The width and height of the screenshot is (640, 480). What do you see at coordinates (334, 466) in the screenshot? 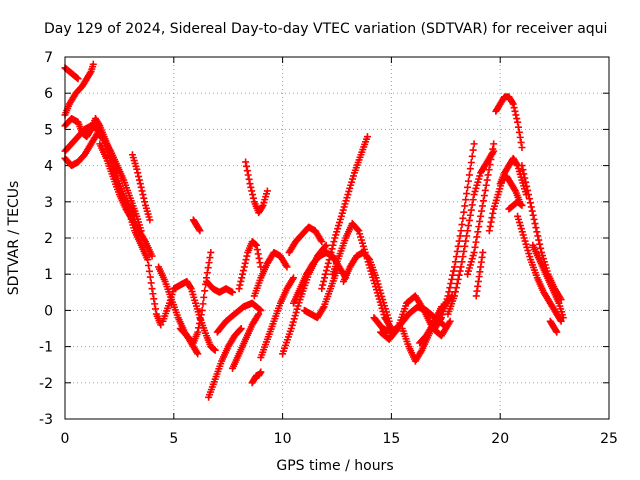
I see `x-axis-label: GPS time / hours` at bounding box center [334, 466].